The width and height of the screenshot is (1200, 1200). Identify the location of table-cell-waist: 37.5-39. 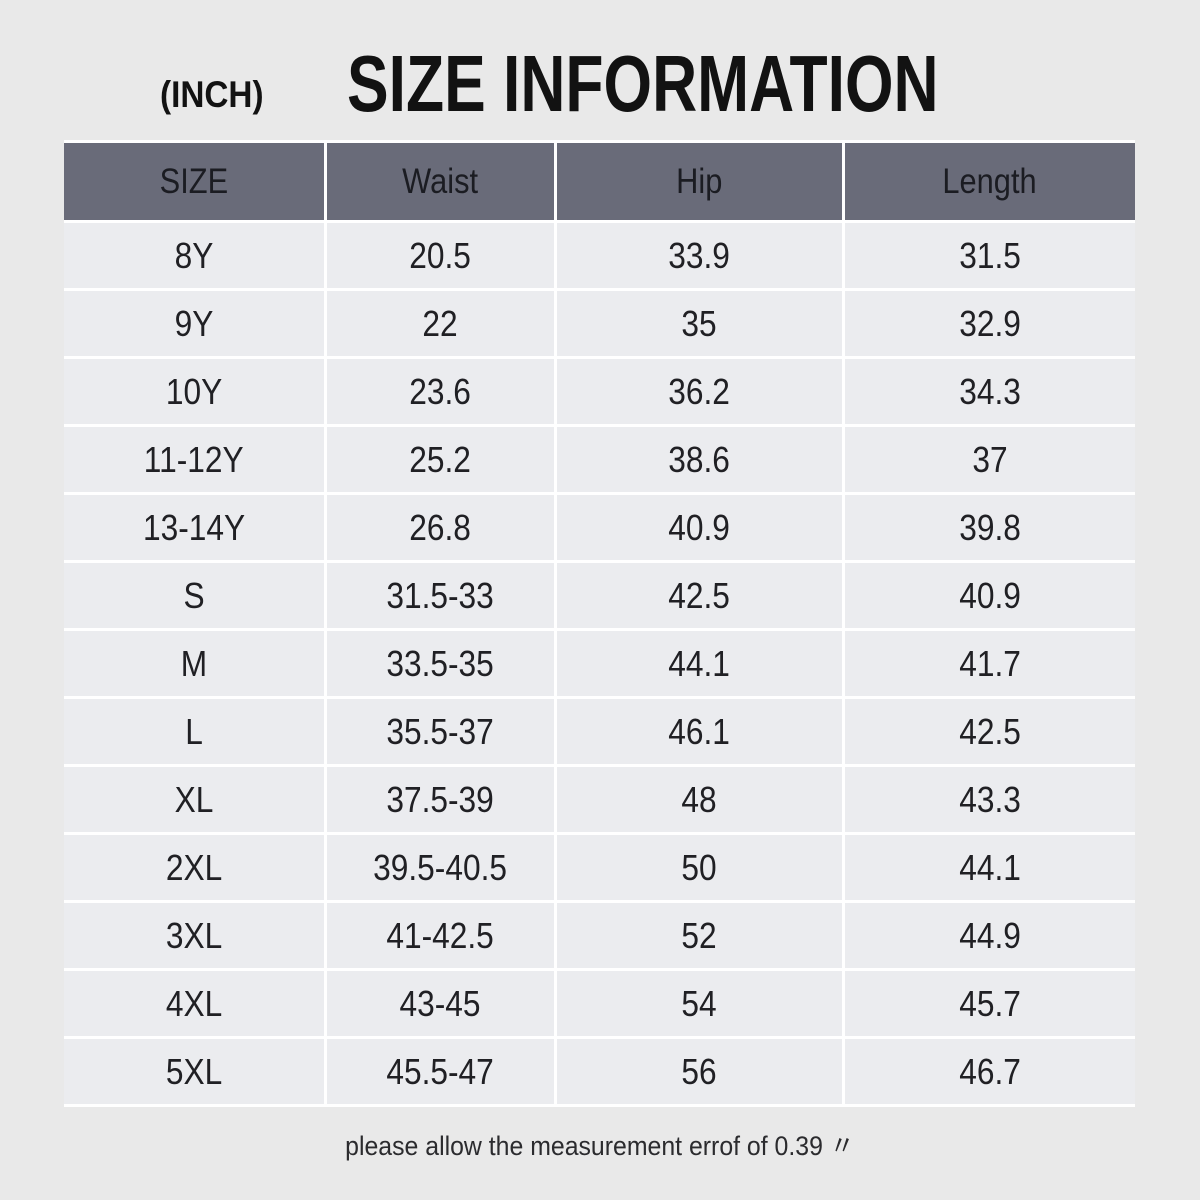
(440, 799).